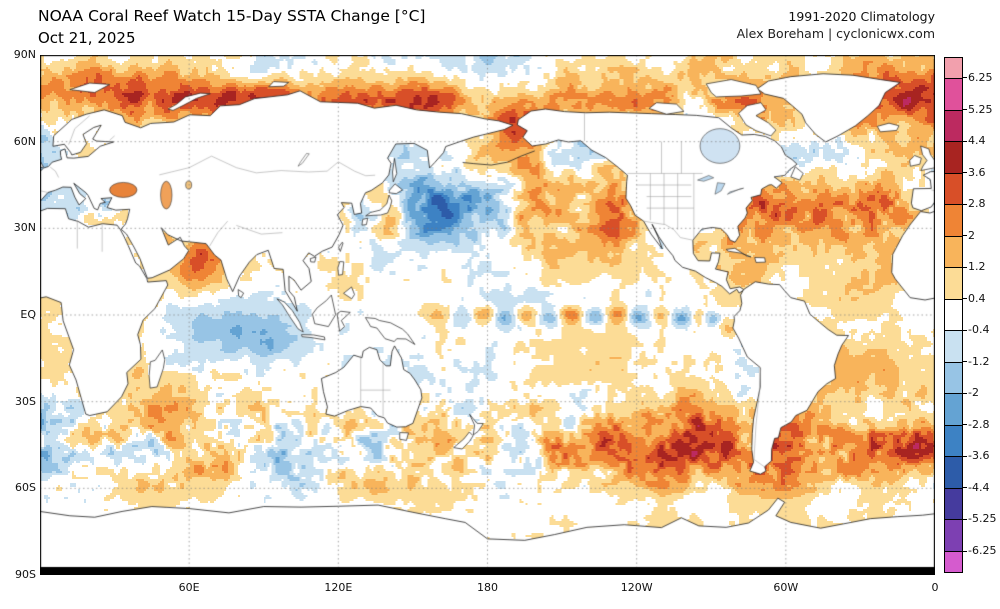  What do you see at coordinates (25, 574) in the screenshot?
I see `lat-axis-label: 90S` at bounding box center [25, 574].